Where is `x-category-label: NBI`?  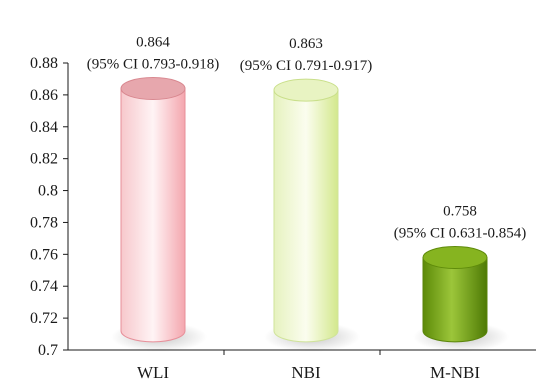 x-category-label: NBI is located at coordinates (306, 372).